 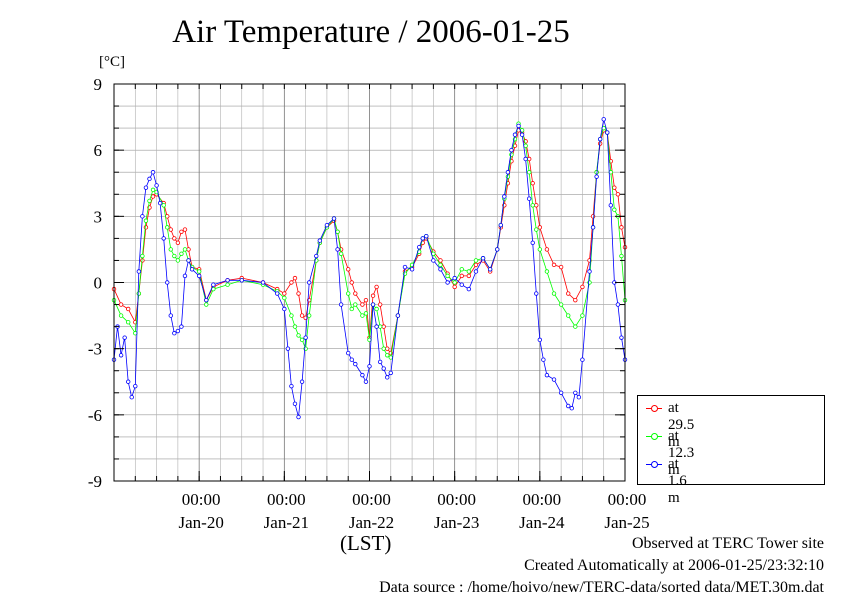 I want to click on legend-label-1-6m: at 1.6 m, so click(x=677, y=481).